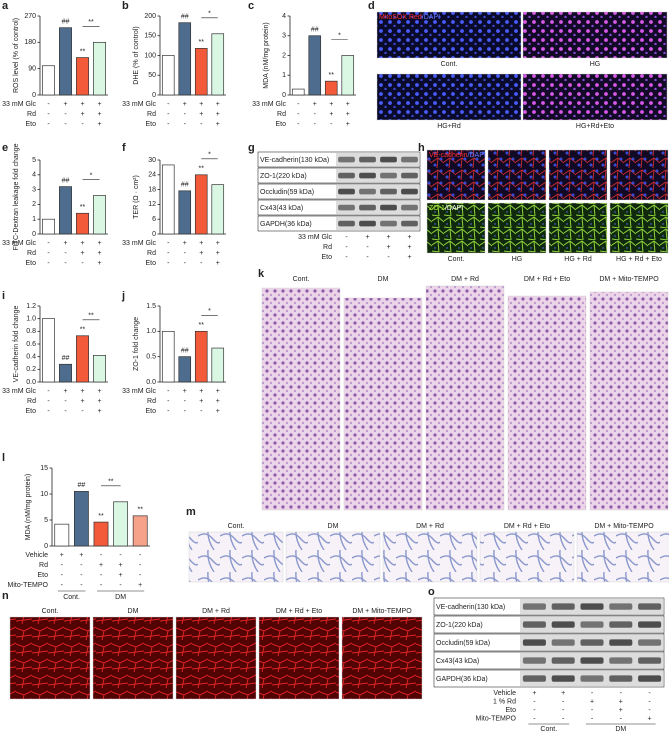 The image size is (669, 743). Describe the element at coordinates (46, 520) in the screenshot. I see `y-tick-label: 5` at that location.